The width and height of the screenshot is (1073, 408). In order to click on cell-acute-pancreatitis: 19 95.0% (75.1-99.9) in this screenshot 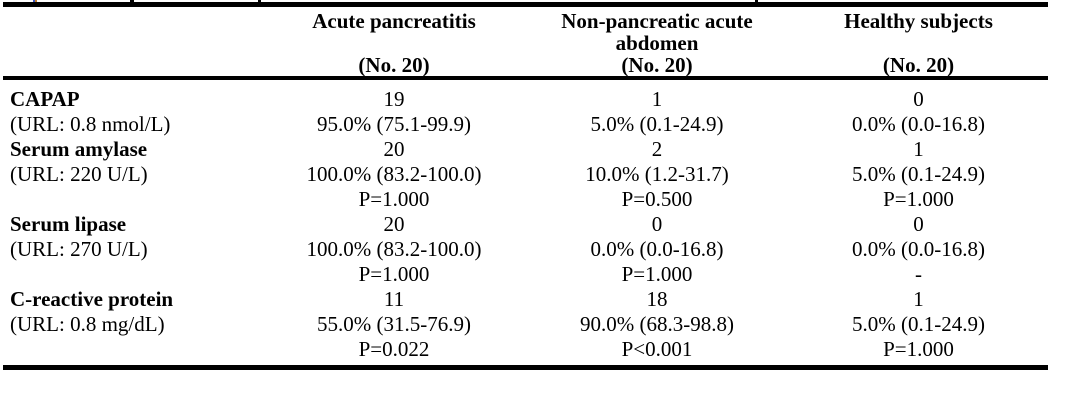, I will do `click(394, 112)`.